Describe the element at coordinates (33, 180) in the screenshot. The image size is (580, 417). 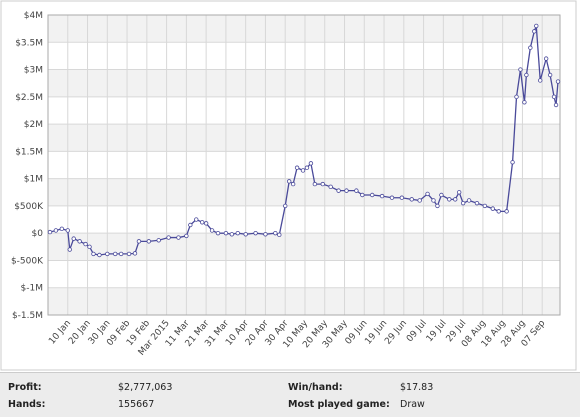
I see `y-tick-label: $1M` at that location.